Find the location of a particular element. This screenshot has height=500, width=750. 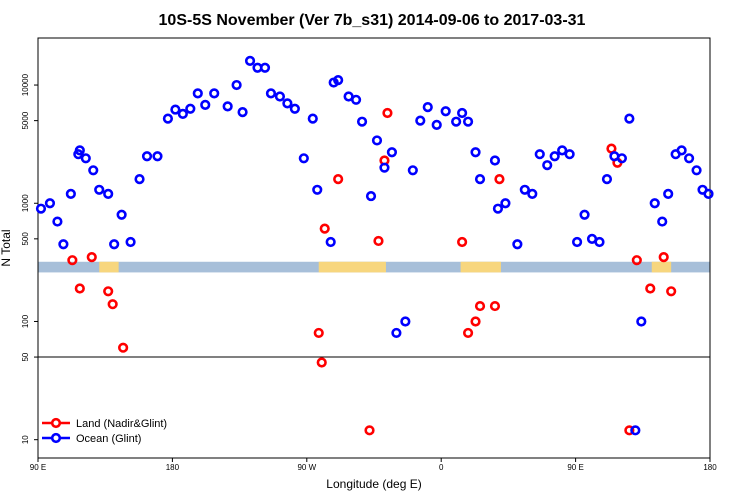

legend-label: Ocean (Glint) is located at coordinates (108, 439).